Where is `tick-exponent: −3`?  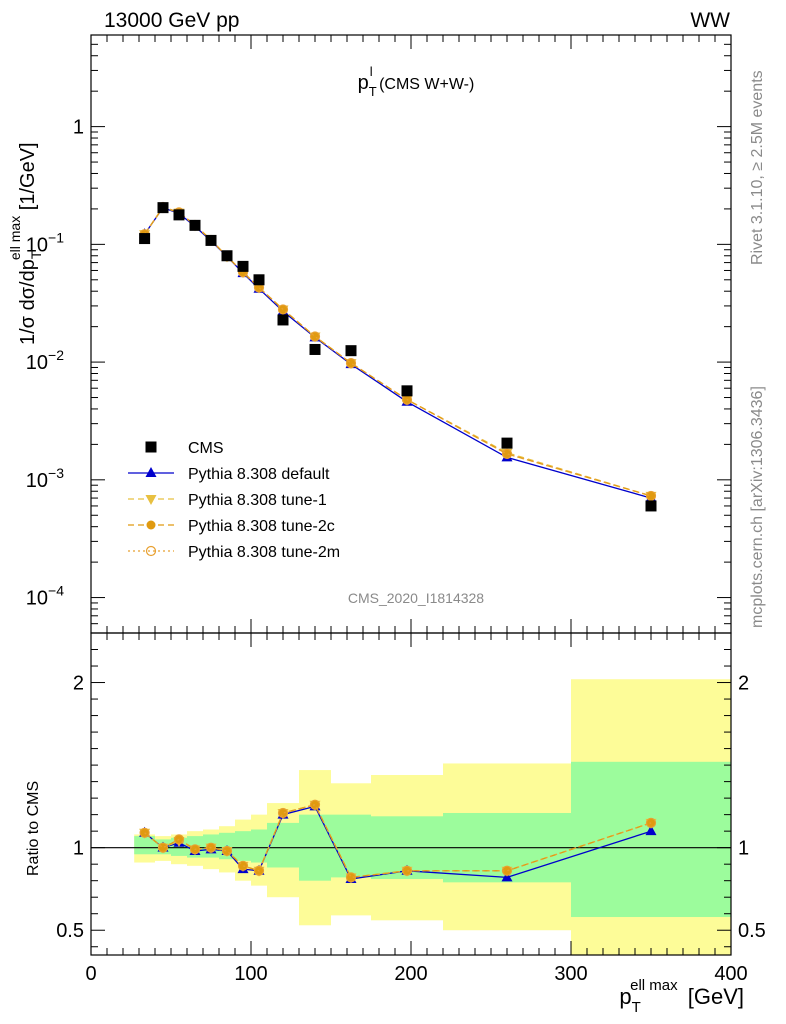
tick-exponent: −3 is located at coordinates (56, 473).